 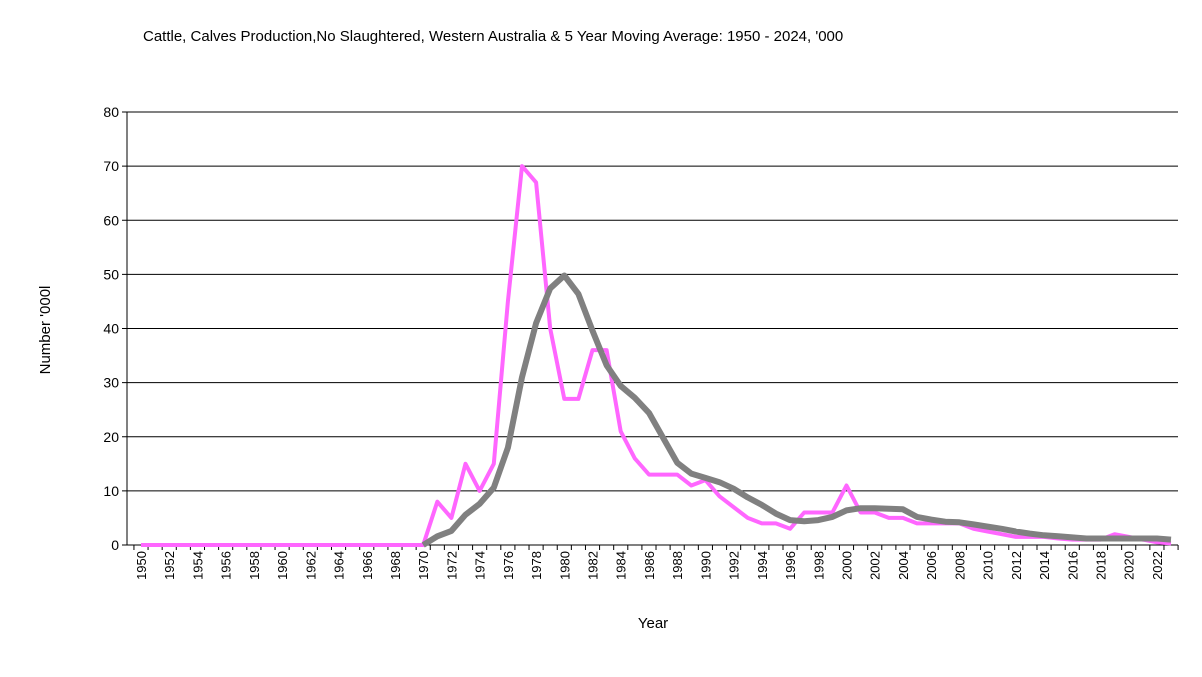 I want to click on x-tick-label: 1992, so click(x=734, y=565).